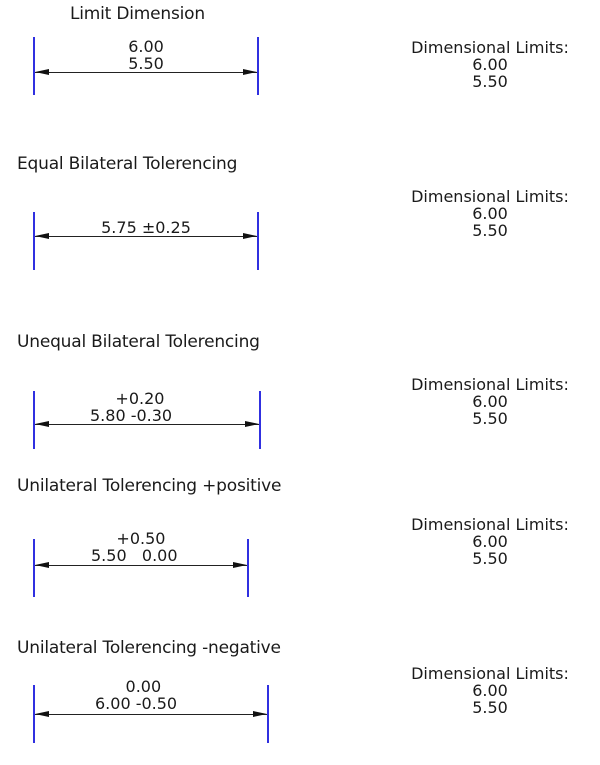  I want to click on section-title: Equal Bilateral Tolerencing, so click(127, 164).